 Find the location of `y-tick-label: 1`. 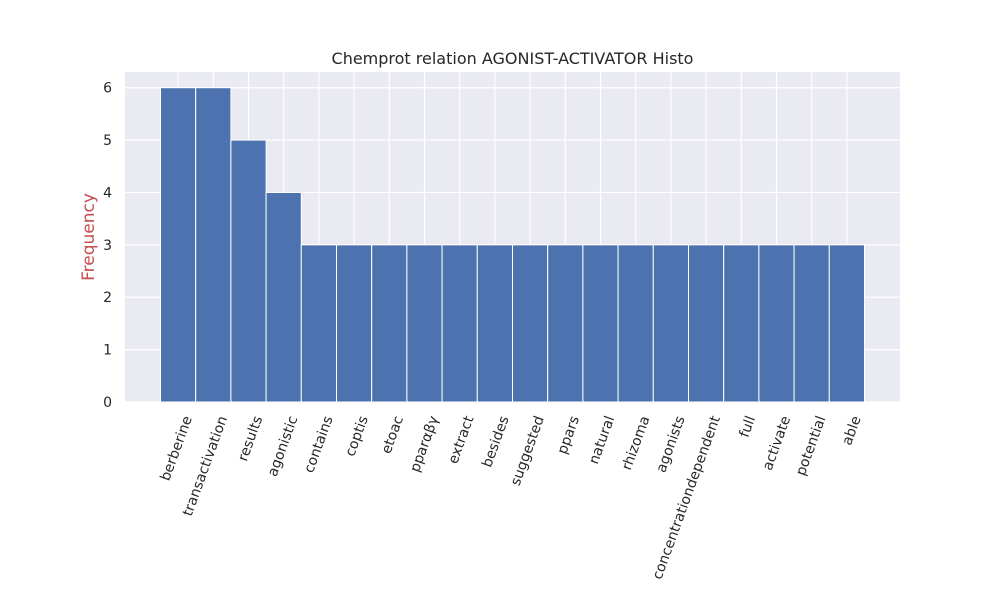

y-tick-label: 1 is located at coordinates (107, 351).